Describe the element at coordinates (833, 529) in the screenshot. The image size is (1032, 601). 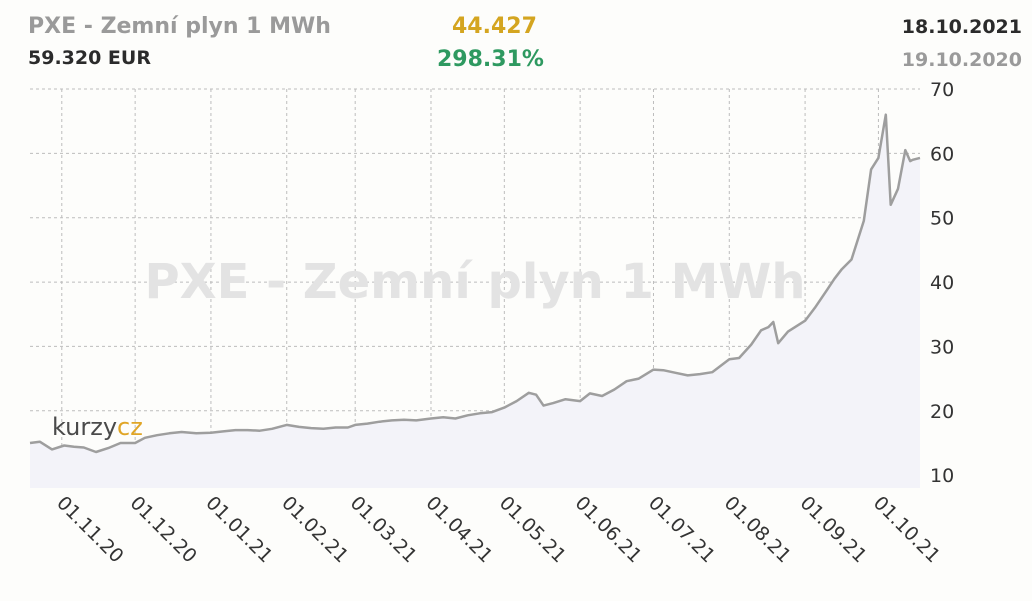
I see `x-tick-label: 01.09.21` at that location.